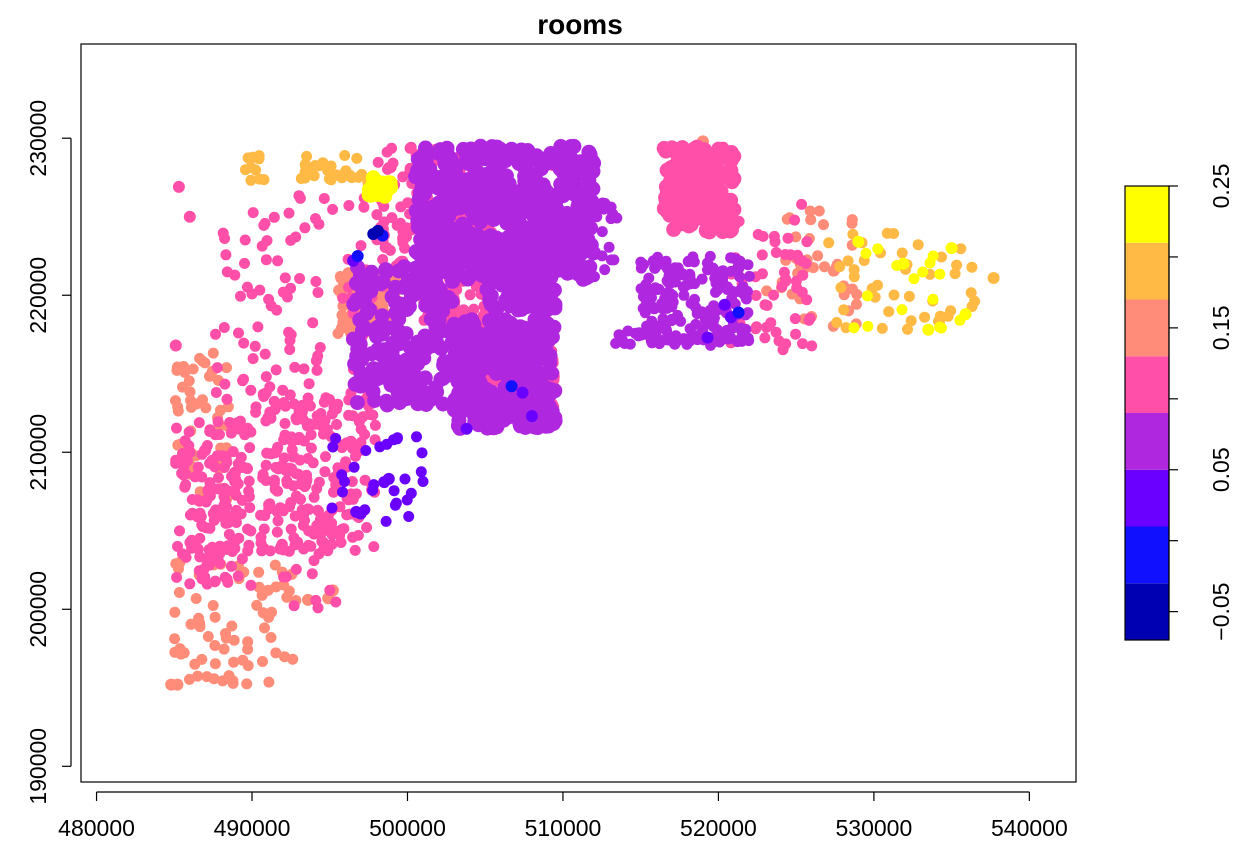 The width and height of the screenshot is (1248, 859). What do you see at coordinates (1179, 402) in the screenshot?
I see `color-legend: −0.05 0.05 0.15 0.25` at bounding box center [1179, 402].